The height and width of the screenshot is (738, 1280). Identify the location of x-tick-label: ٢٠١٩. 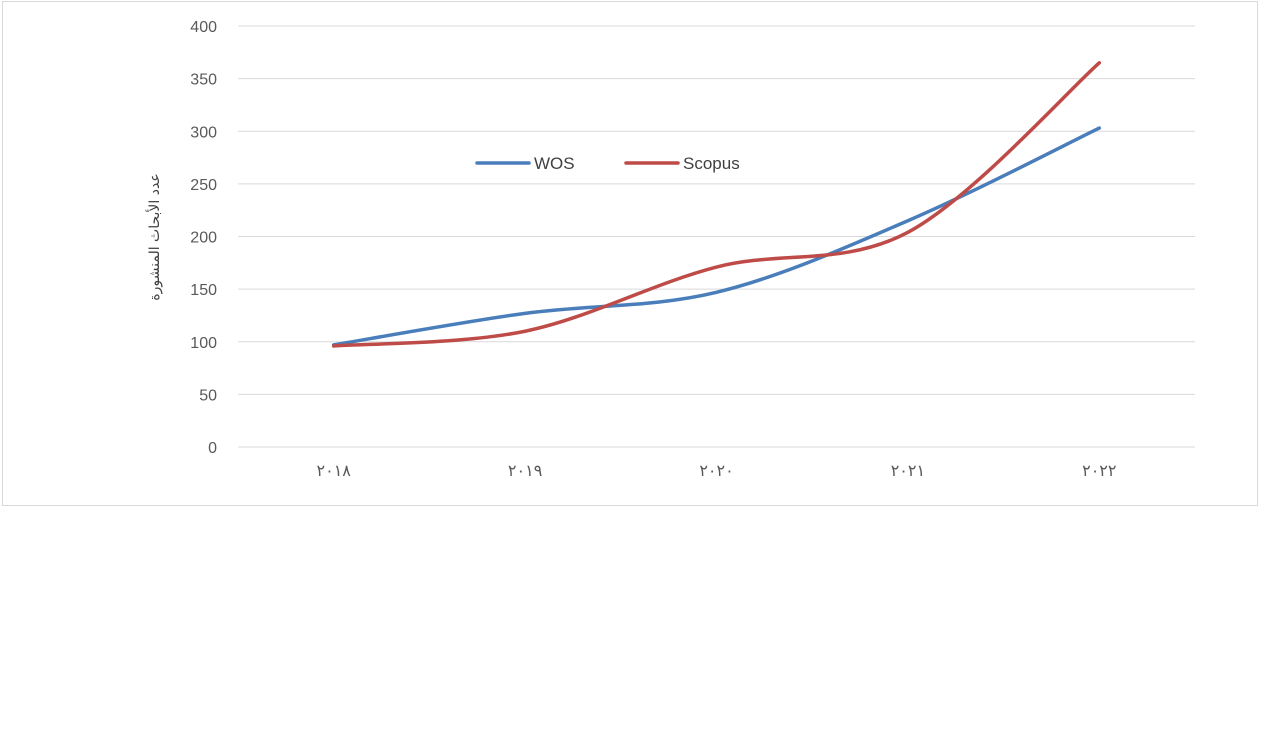
(525, 471).